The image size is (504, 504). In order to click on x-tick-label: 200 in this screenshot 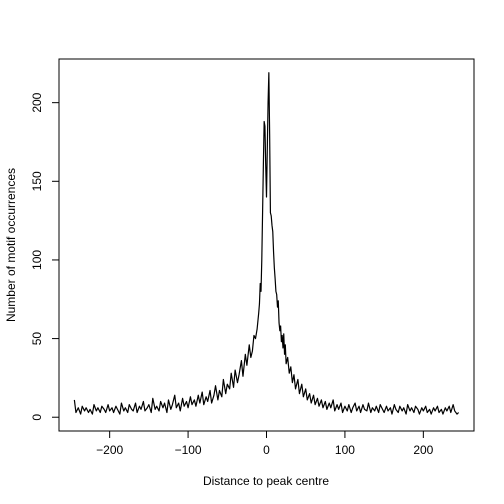, I will do `click(423, 450)`.